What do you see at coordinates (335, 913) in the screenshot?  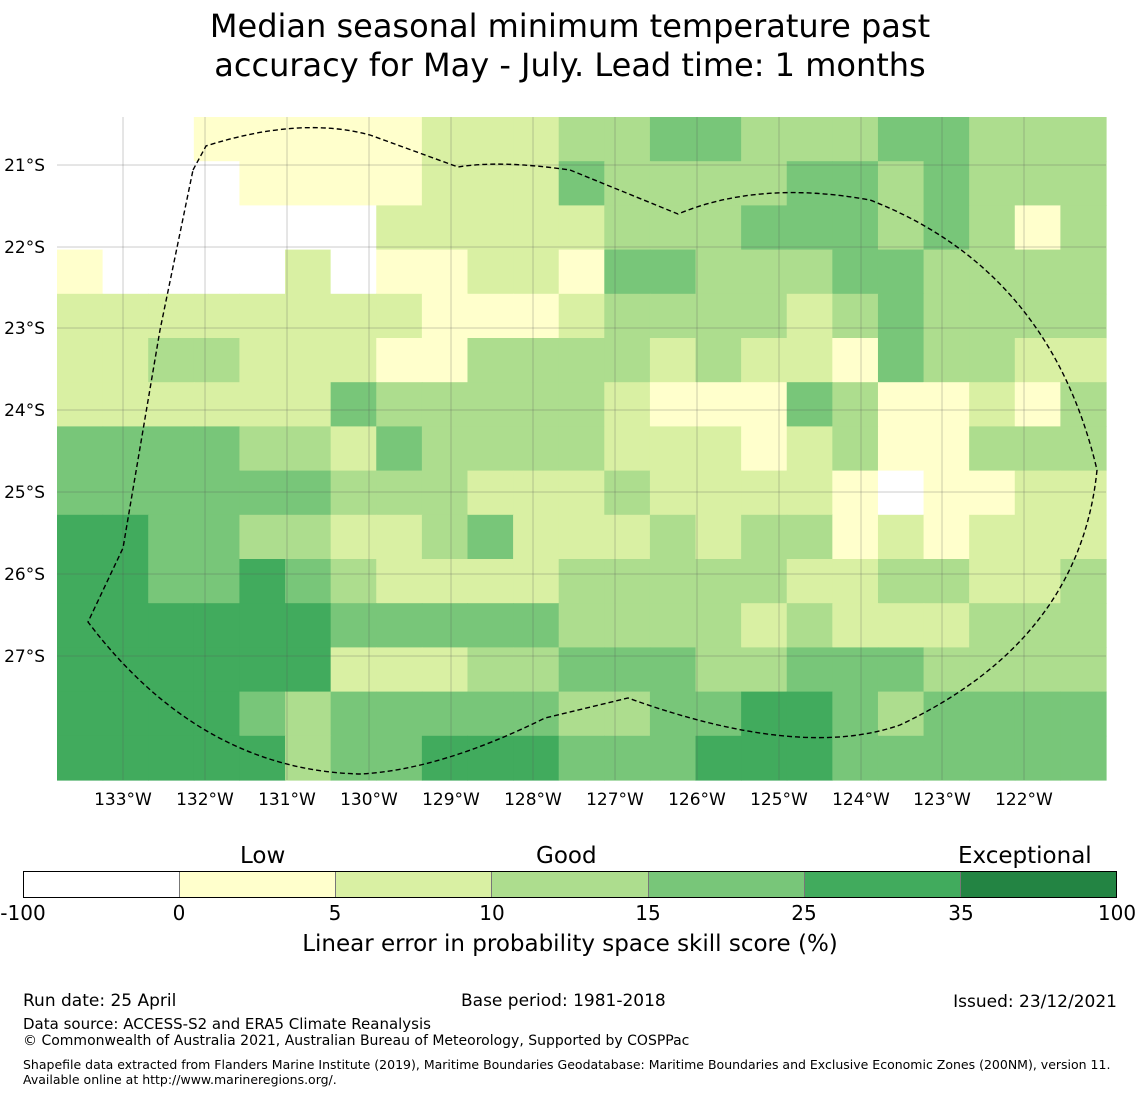 I see `colorbar-tick-5: 5` at bounding box center [335, 913].